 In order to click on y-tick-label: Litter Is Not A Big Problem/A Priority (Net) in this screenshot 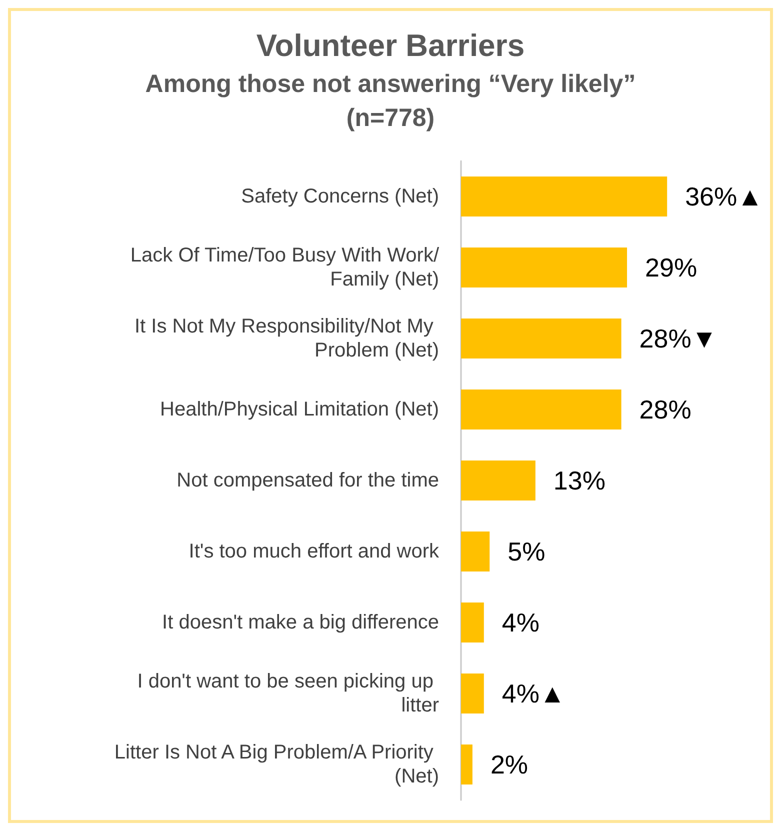, I will do `click(276, 765)`.